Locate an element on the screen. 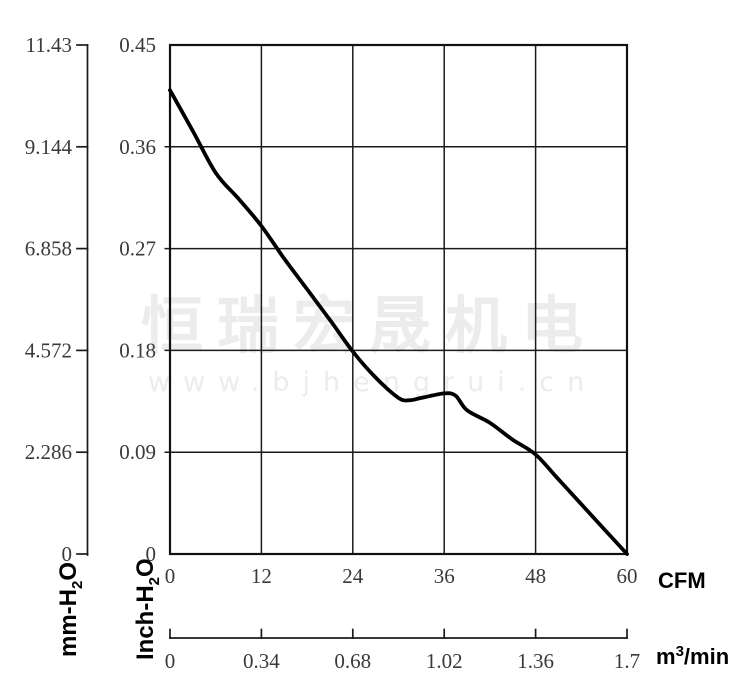  cfm-axis: 0 12 24 36 48 60 is located at coordinates (401, 576).